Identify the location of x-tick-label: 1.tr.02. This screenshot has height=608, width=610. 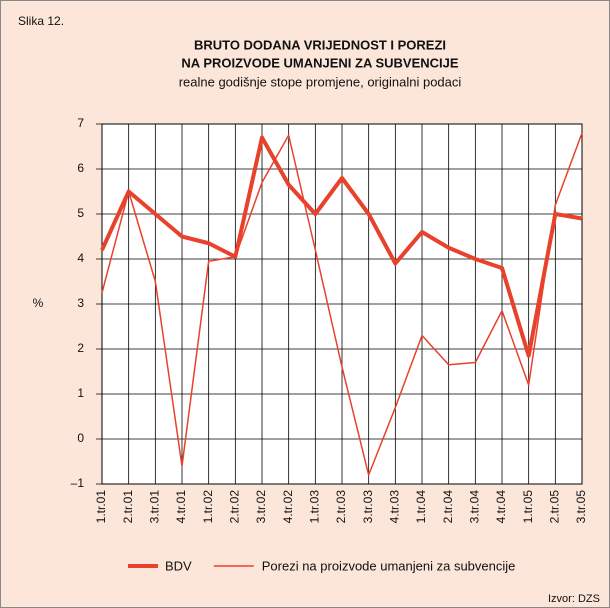
(208, 507).